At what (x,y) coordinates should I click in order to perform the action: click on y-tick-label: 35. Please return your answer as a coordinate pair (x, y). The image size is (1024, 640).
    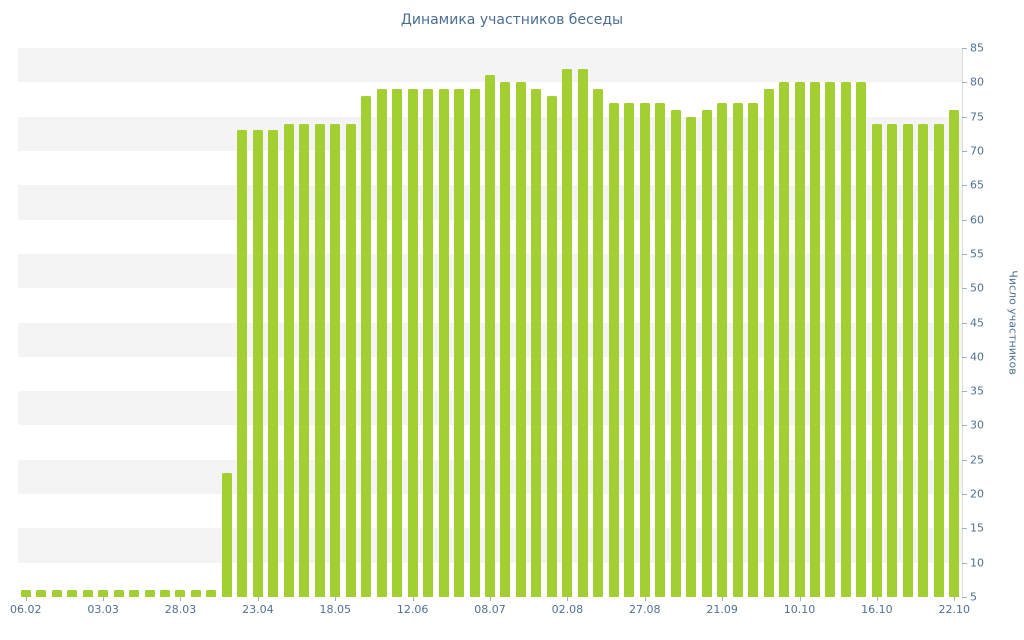
    Looking at the image, I should click on (977, 391).